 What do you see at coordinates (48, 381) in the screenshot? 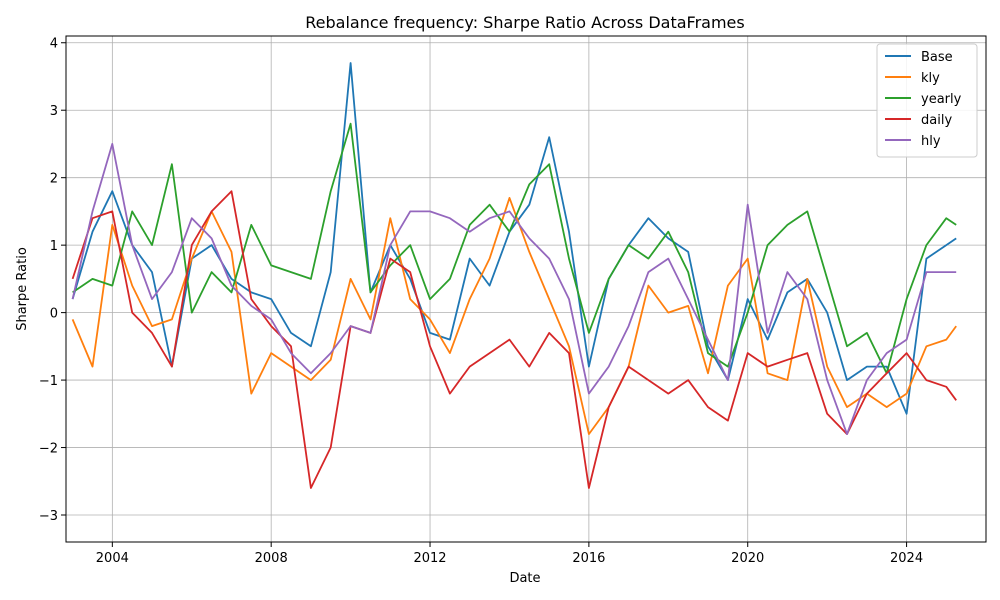
I see `y-tick-label: −1` at bounding box center [48, 381].